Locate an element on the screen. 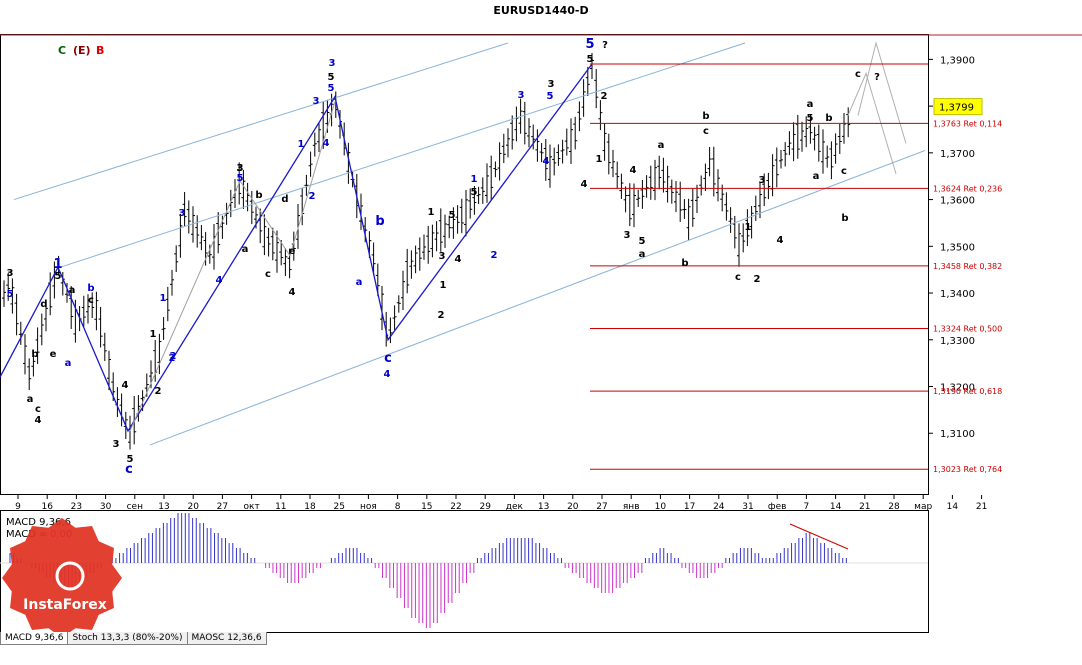 The height and width of the screenshot is (665, 1082). fib-level-label: 1,3458 Ret 0,382 is located at coordinates (967, 266).